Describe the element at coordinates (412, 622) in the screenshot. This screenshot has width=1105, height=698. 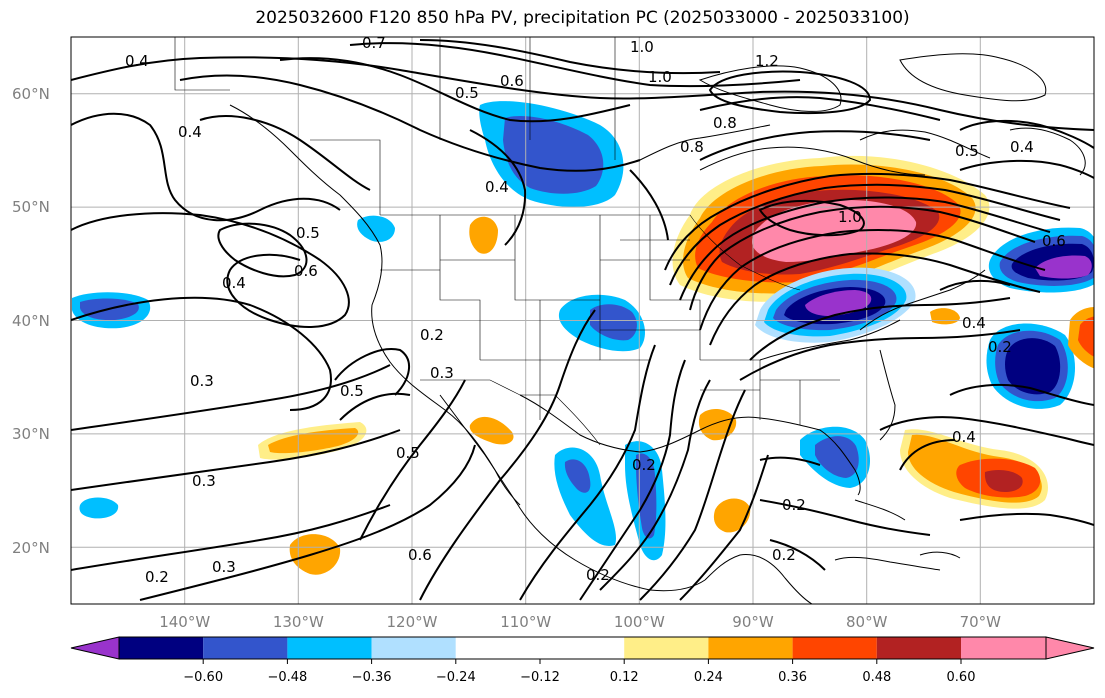
I see `lon-tick-label: 120°W` at that location.